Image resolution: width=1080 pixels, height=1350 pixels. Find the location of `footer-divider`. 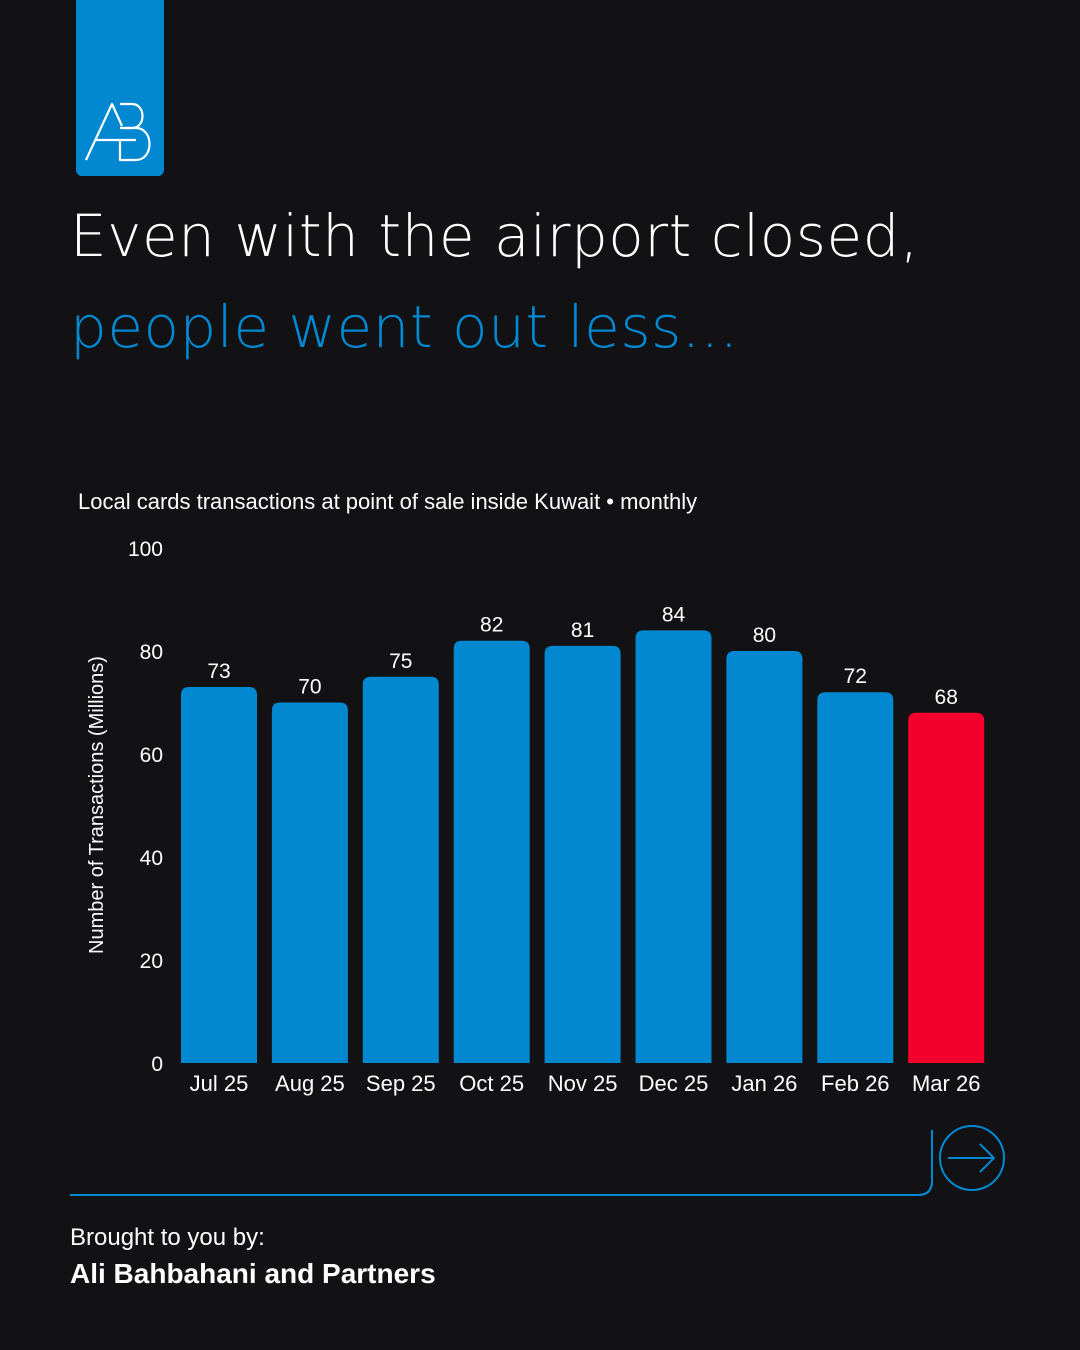

footer-divider is located at coordinates (501, 1163).